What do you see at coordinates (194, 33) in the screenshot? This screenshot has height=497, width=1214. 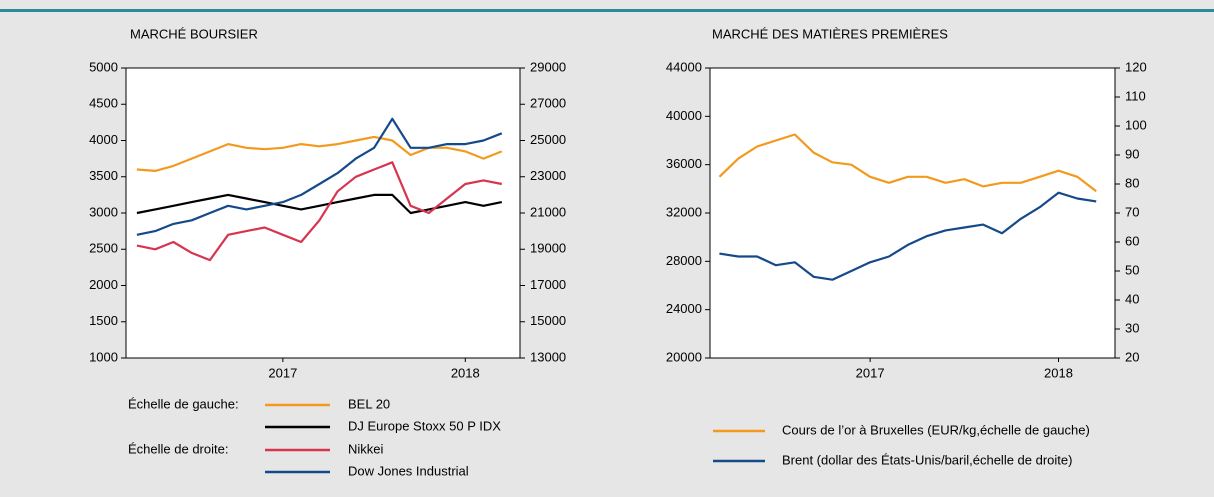 I see `chart-title: MARCHÉ BOURSIER` at bounding box center [194, 33].